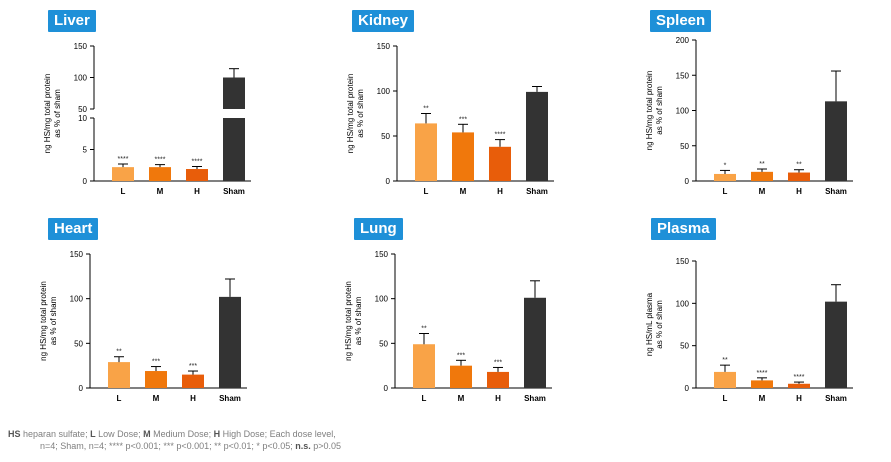  Describe the element at coordinates (234, 93) in the screenshot. I see `bar-Sham-upper` at that location.